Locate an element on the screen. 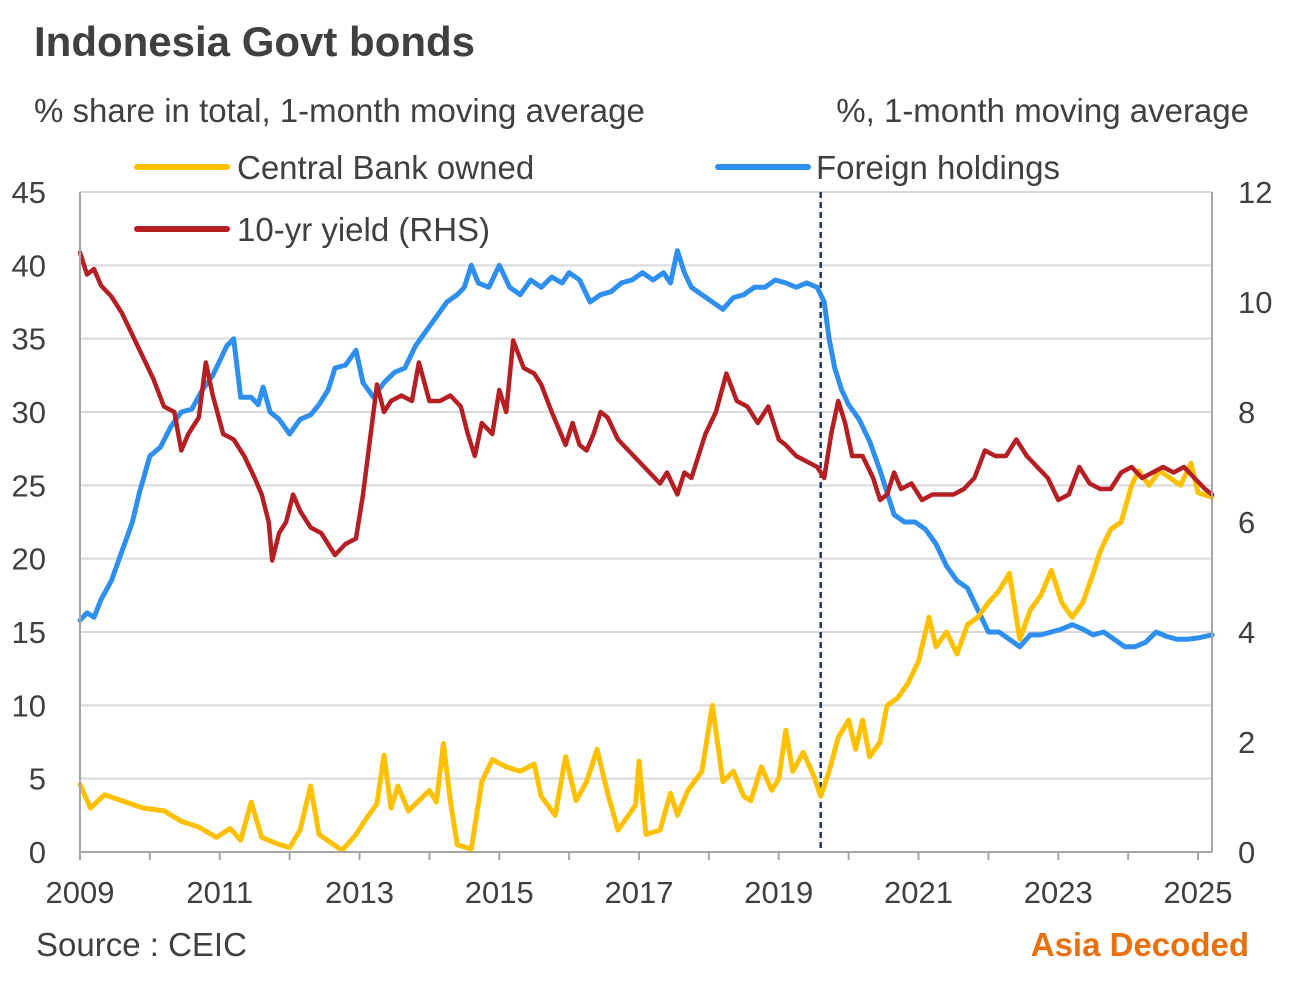  x-tick-label: 2013 is located at coordinates (359, 892).